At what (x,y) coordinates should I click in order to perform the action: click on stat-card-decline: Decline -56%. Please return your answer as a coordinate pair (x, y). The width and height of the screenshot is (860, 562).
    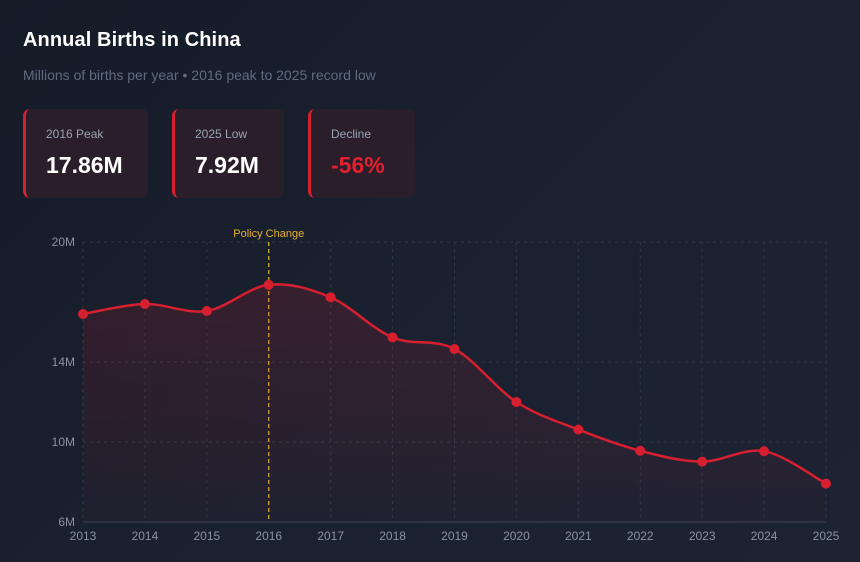
    Looking at the image, I should click on (361, 153).